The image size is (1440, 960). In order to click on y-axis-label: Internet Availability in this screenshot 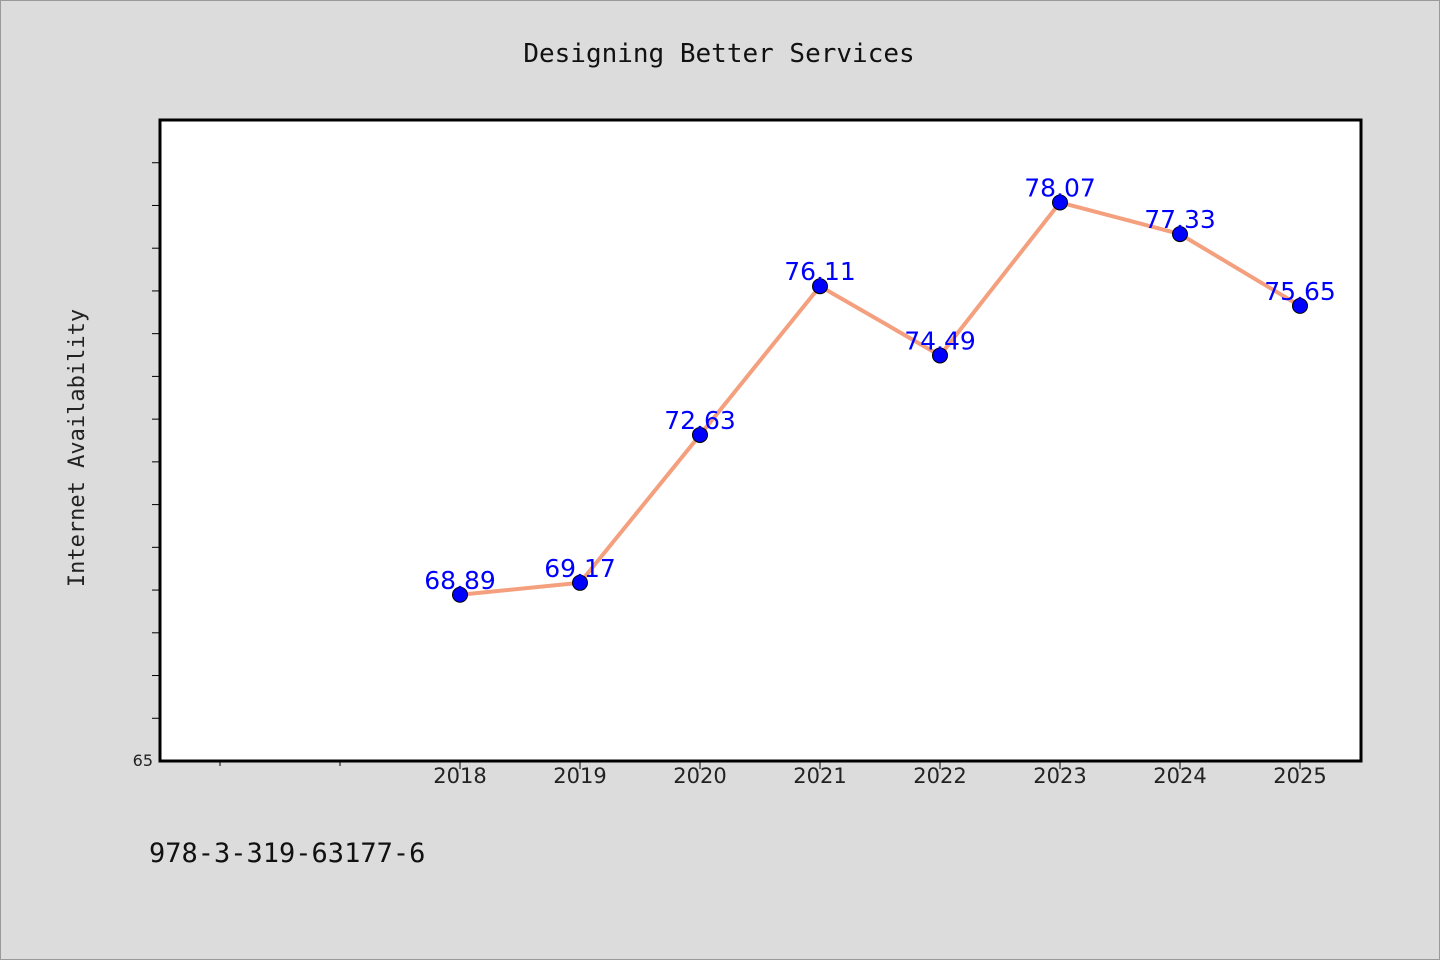, I will do `click(77, 448)`.